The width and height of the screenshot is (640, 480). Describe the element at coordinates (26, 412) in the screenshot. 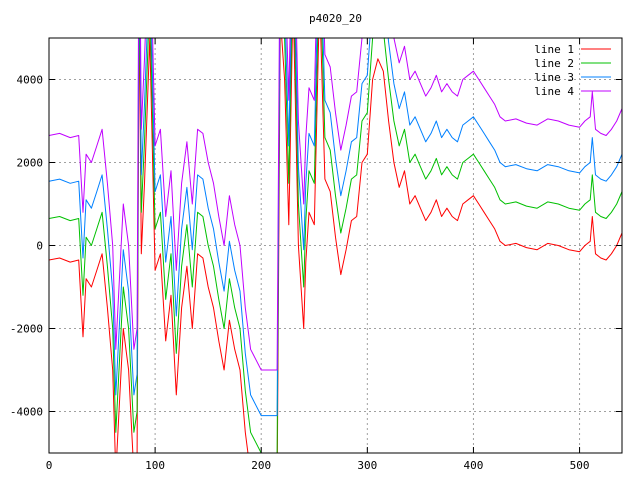

I see `y-tick-label: -4000` at that location.